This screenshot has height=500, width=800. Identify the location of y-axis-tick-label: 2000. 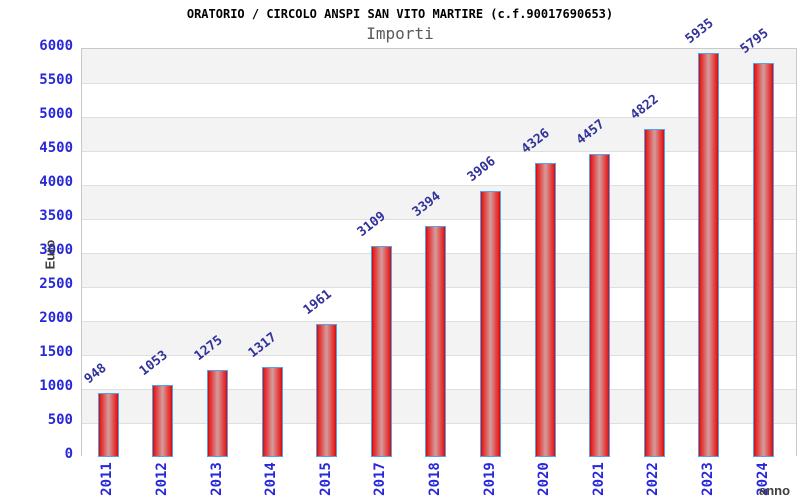
(56, 318).